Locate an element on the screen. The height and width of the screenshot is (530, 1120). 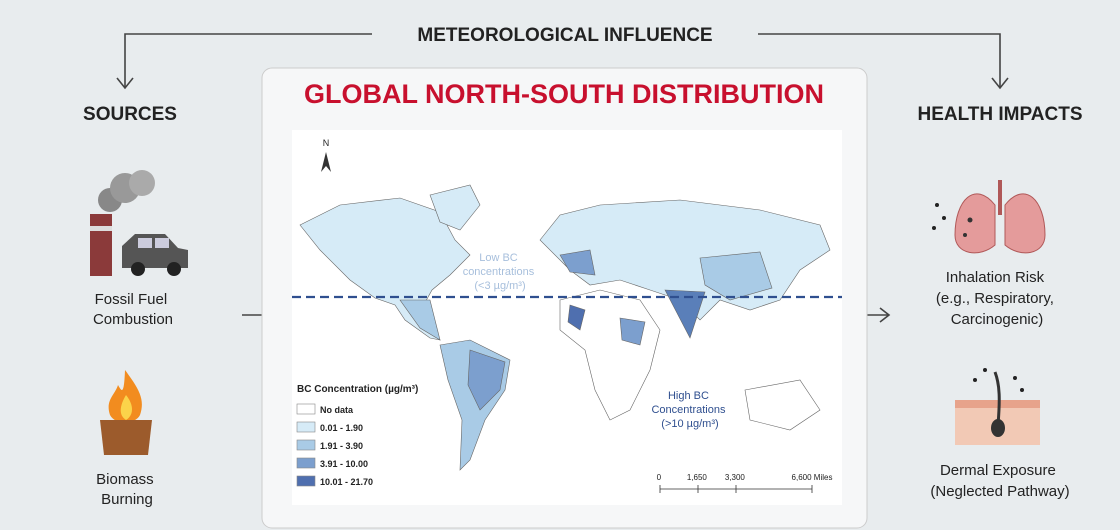
sources-title: SOURCES is located at coordinates (130, 114).